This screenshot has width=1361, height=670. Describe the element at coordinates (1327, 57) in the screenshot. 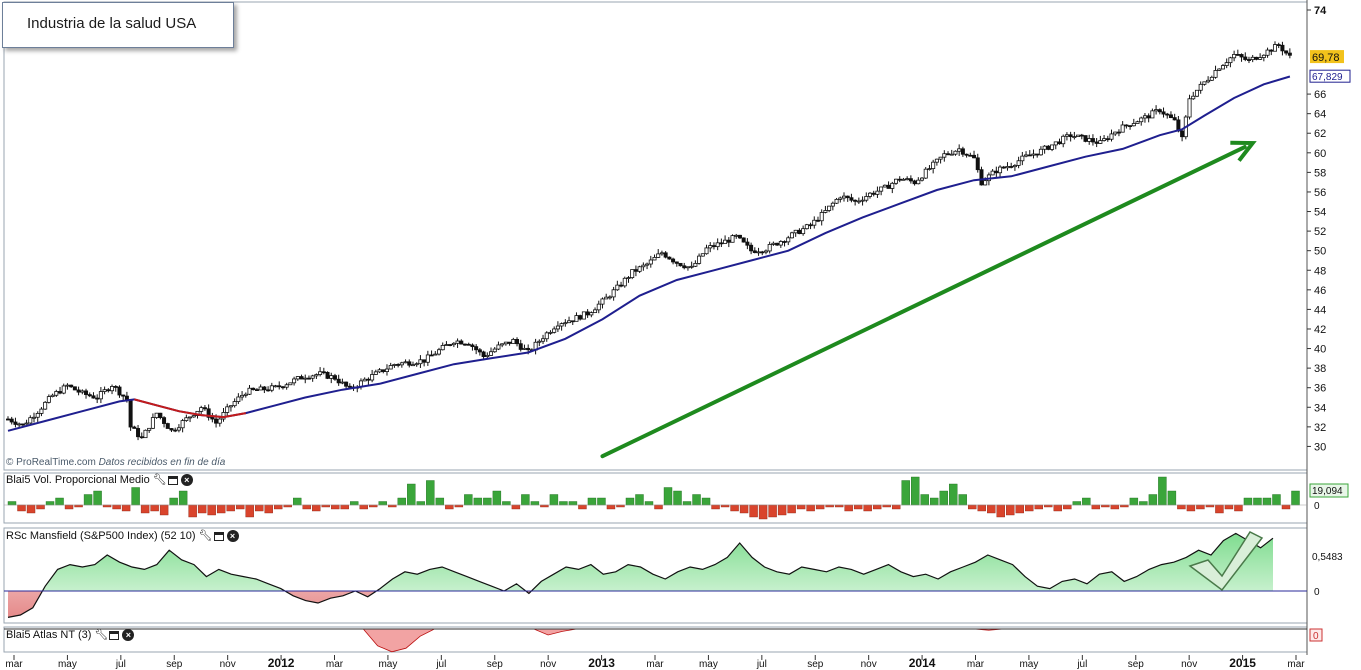

I see `last-price-badge` at that location.